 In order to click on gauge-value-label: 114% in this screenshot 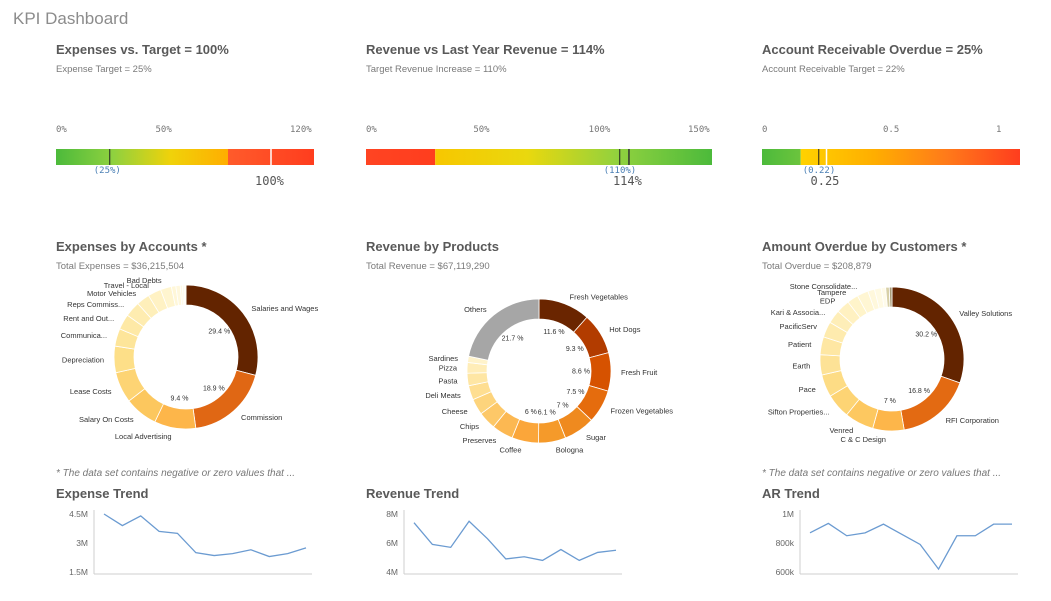, I will do `click(627, 181)`.